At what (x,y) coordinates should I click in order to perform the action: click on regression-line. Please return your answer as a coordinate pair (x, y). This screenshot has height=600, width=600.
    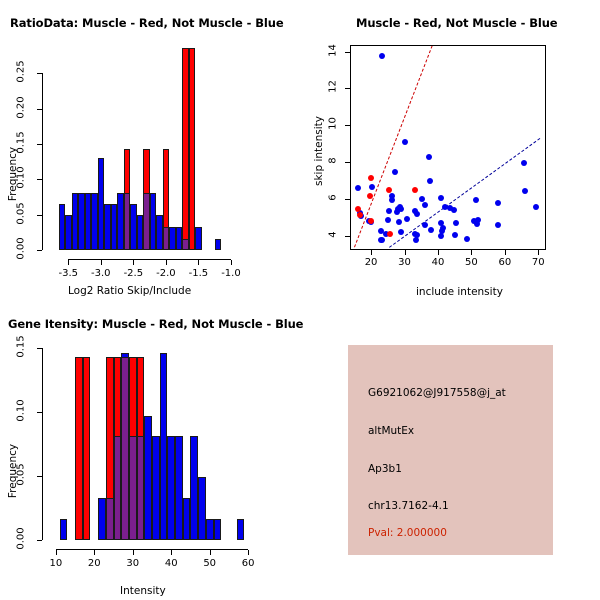
    Looking at the image, I should click on (393, 147).